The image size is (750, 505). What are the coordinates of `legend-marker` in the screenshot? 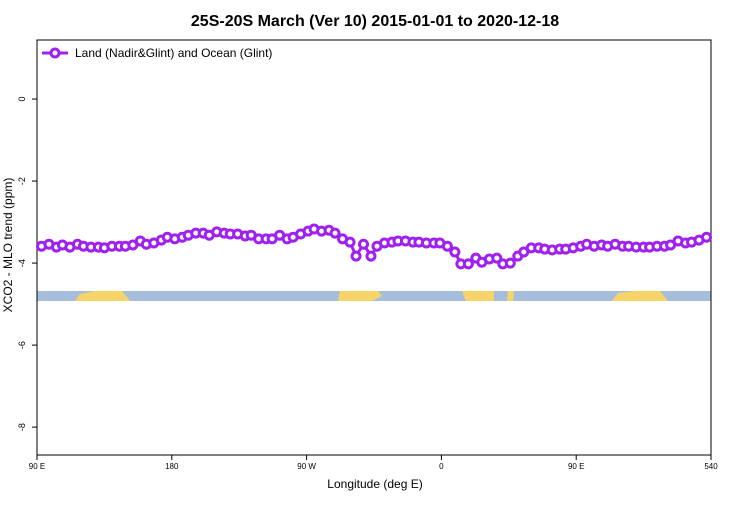 It's located at (55, 53).